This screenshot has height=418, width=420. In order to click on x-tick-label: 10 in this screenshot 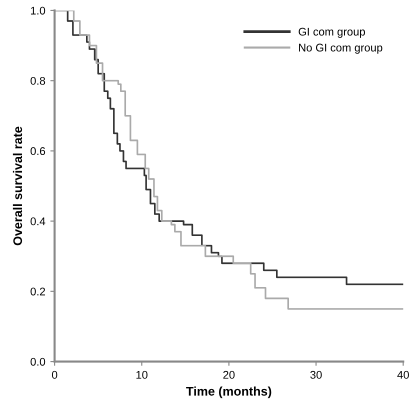, I will do `click(142, 374)`.